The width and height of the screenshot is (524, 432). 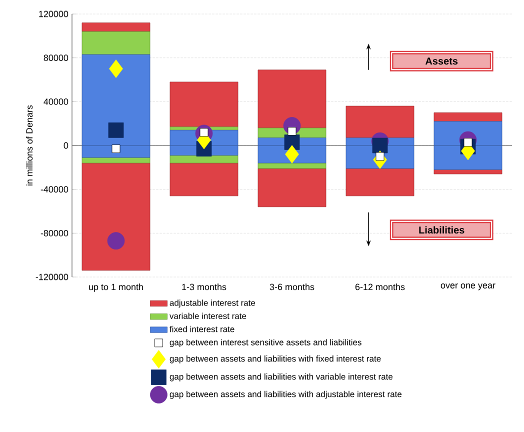 What do you see at coordinates (281, 377) in the screenshot?
I see `legend-label: gap between assets and liabilities with variable interest rate` at bounding box center [281, 377].